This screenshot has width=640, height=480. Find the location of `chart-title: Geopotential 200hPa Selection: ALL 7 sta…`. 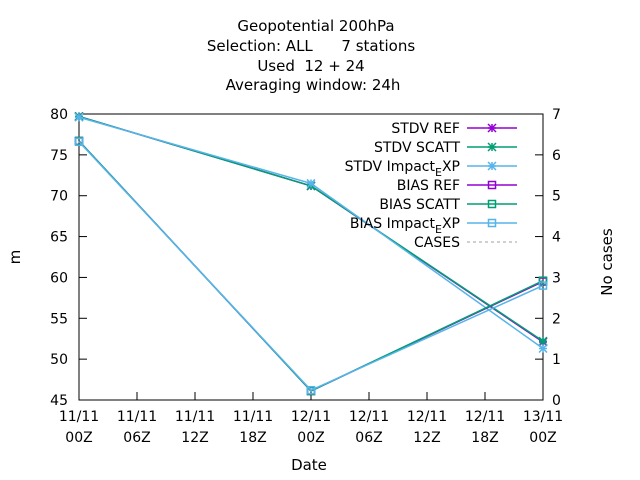

chart-title: Geopotential 200hPa Selection: ALL 7 sta… is located at coordinates (311, 55).